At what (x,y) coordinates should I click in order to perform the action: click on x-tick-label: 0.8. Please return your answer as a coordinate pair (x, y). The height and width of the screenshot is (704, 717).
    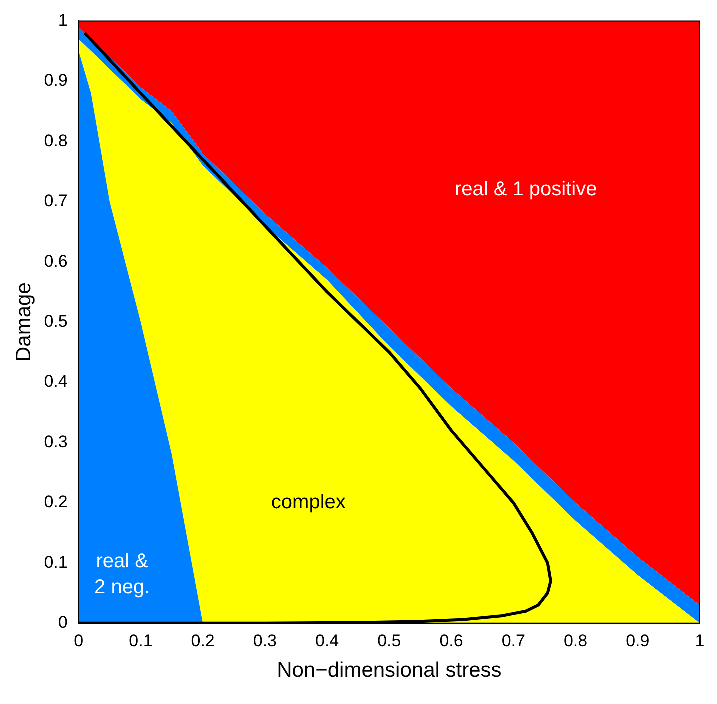
    Looking at the image, I should click on (576, 640).